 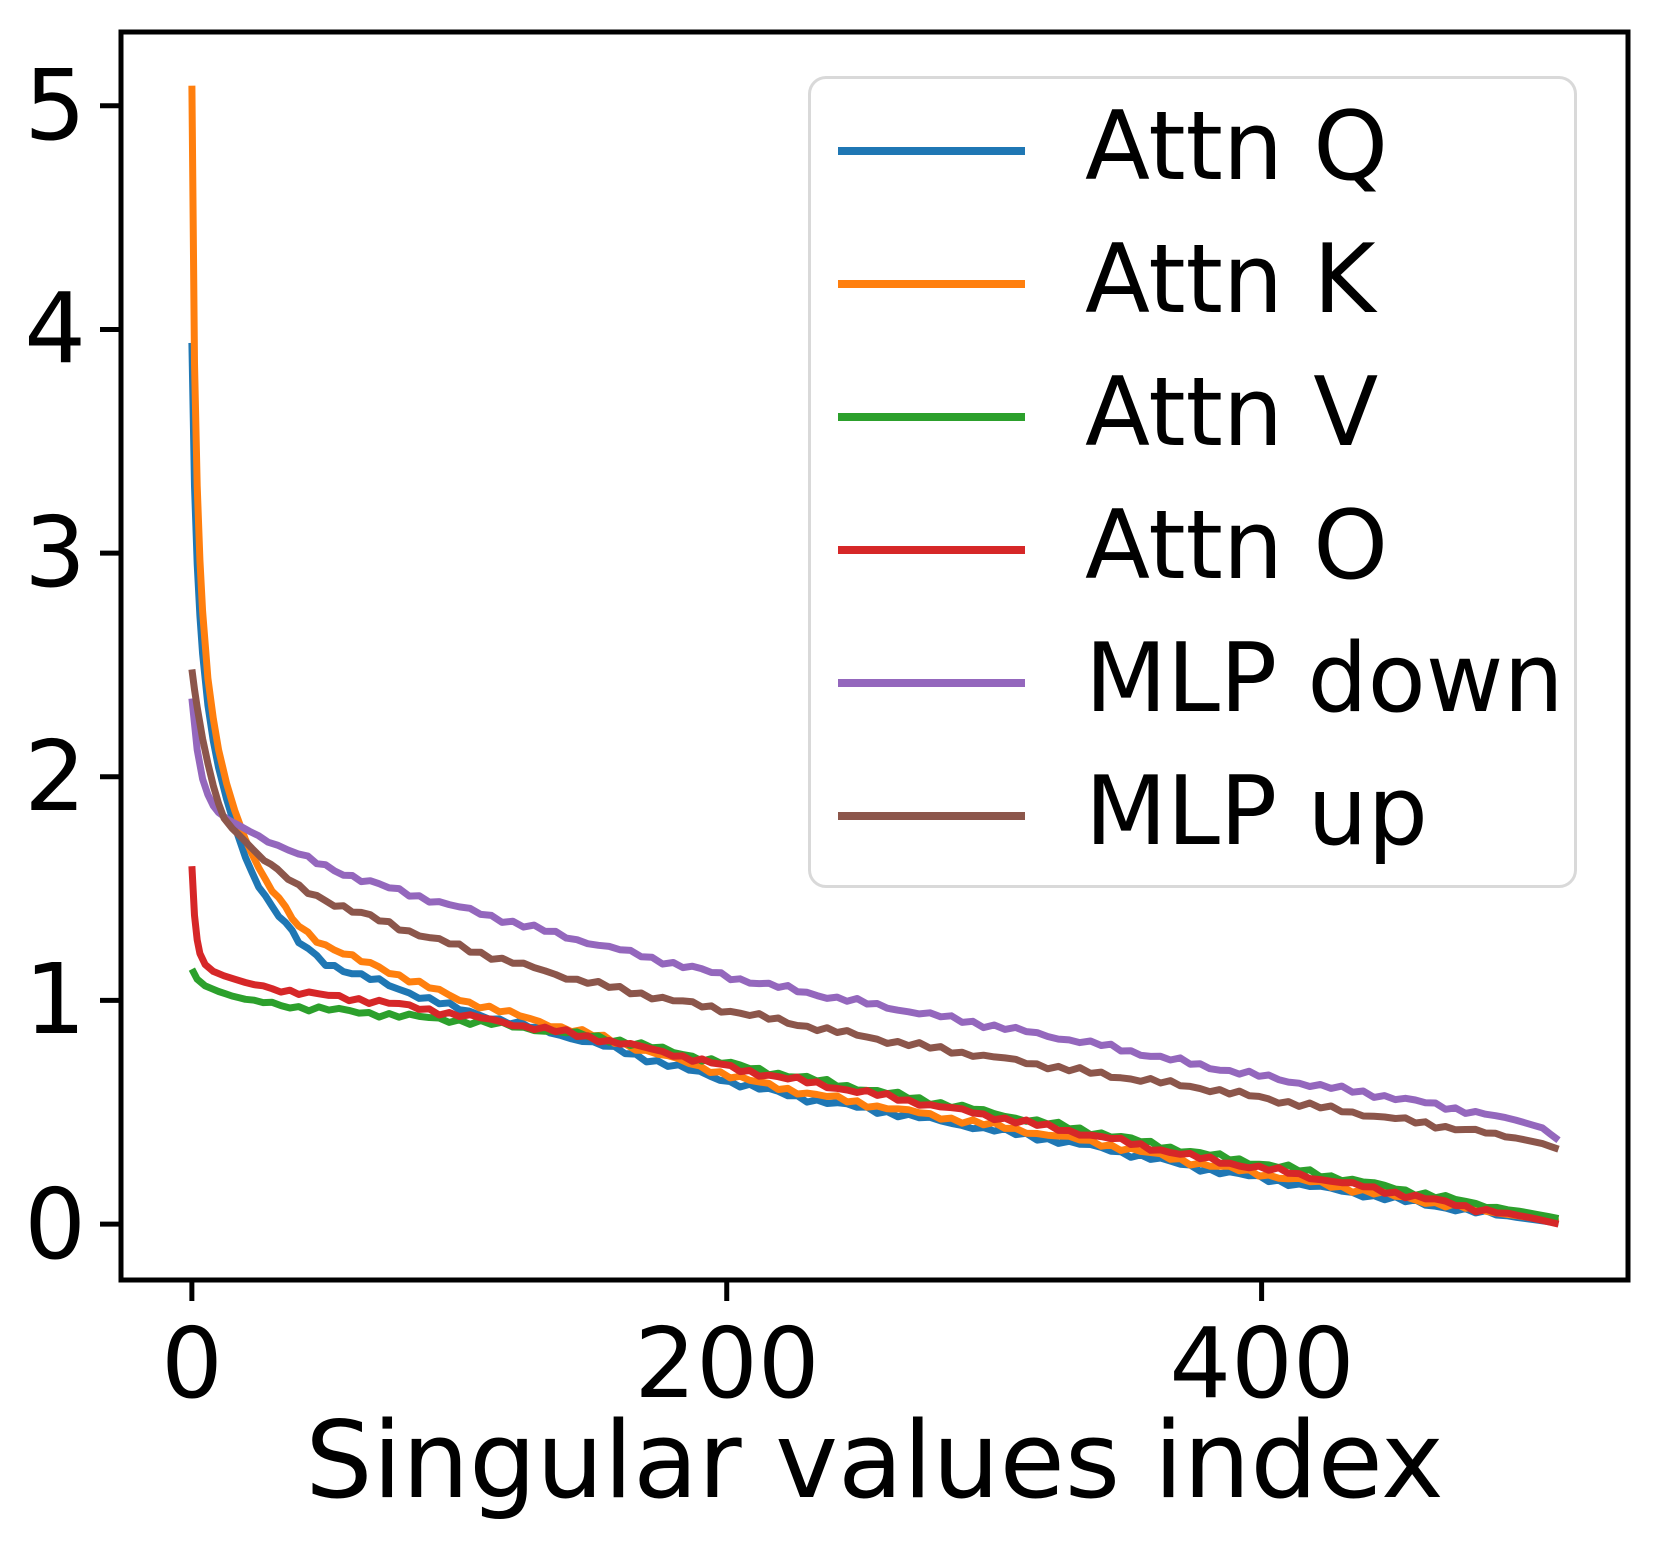 I want to click on ytick-label-0: 0, so click(x=55, y=1224).